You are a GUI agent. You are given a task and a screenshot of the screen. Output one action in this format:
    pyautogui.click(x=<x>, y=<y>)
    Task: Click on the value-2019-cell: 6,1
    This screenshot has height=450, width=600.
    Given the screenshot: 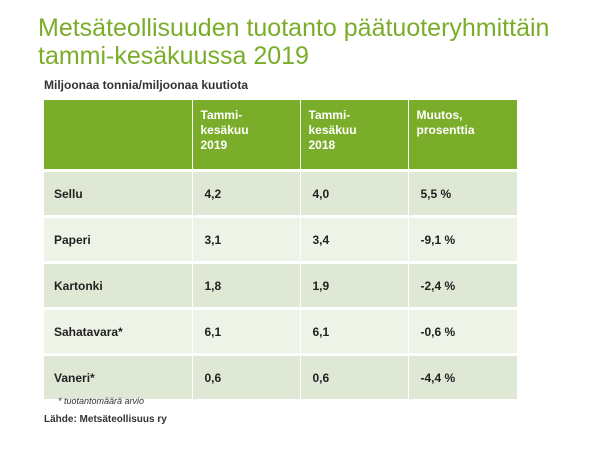 What is the action you would take?
    pyautogui.click(x=245, y=331)
    